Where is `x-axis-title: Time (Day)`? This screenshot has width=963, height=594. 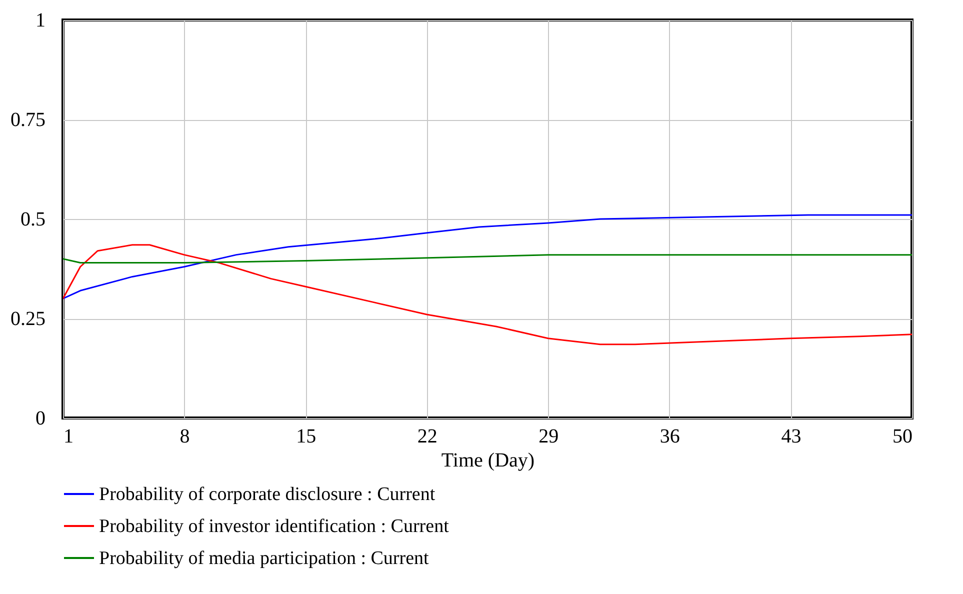
x-axis-title: Time (Day) is located at coordinates (488, 461).